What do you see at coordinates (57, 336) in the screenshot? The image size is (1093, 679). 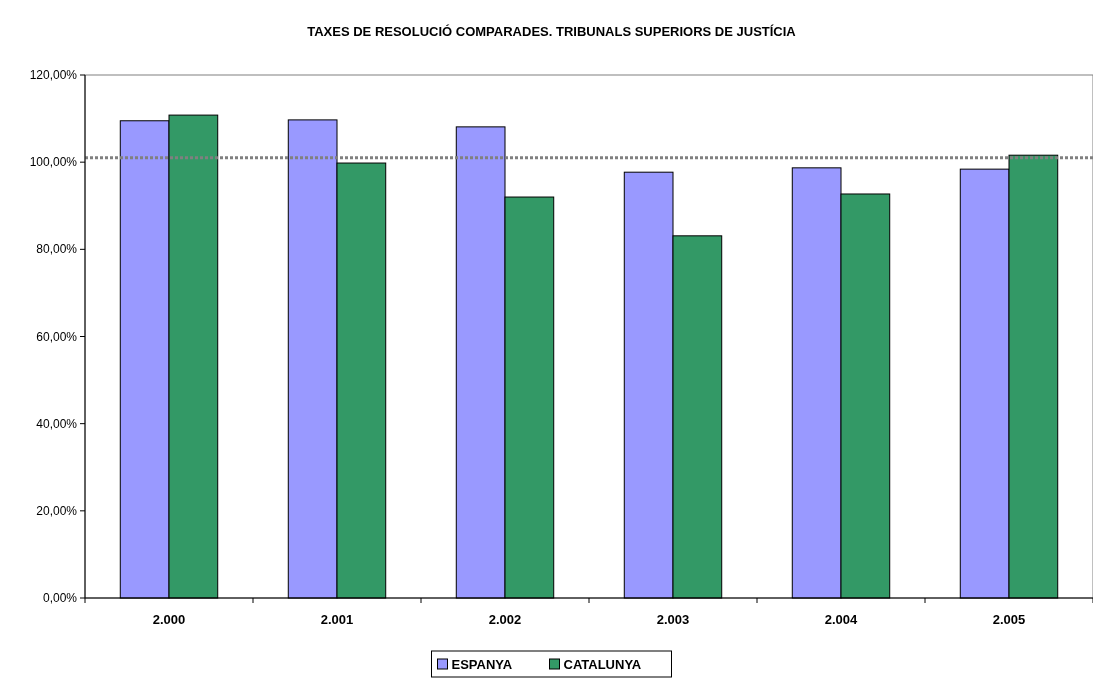 I see `y-tick-label: 60,00%` at bounding box center [57, 336].